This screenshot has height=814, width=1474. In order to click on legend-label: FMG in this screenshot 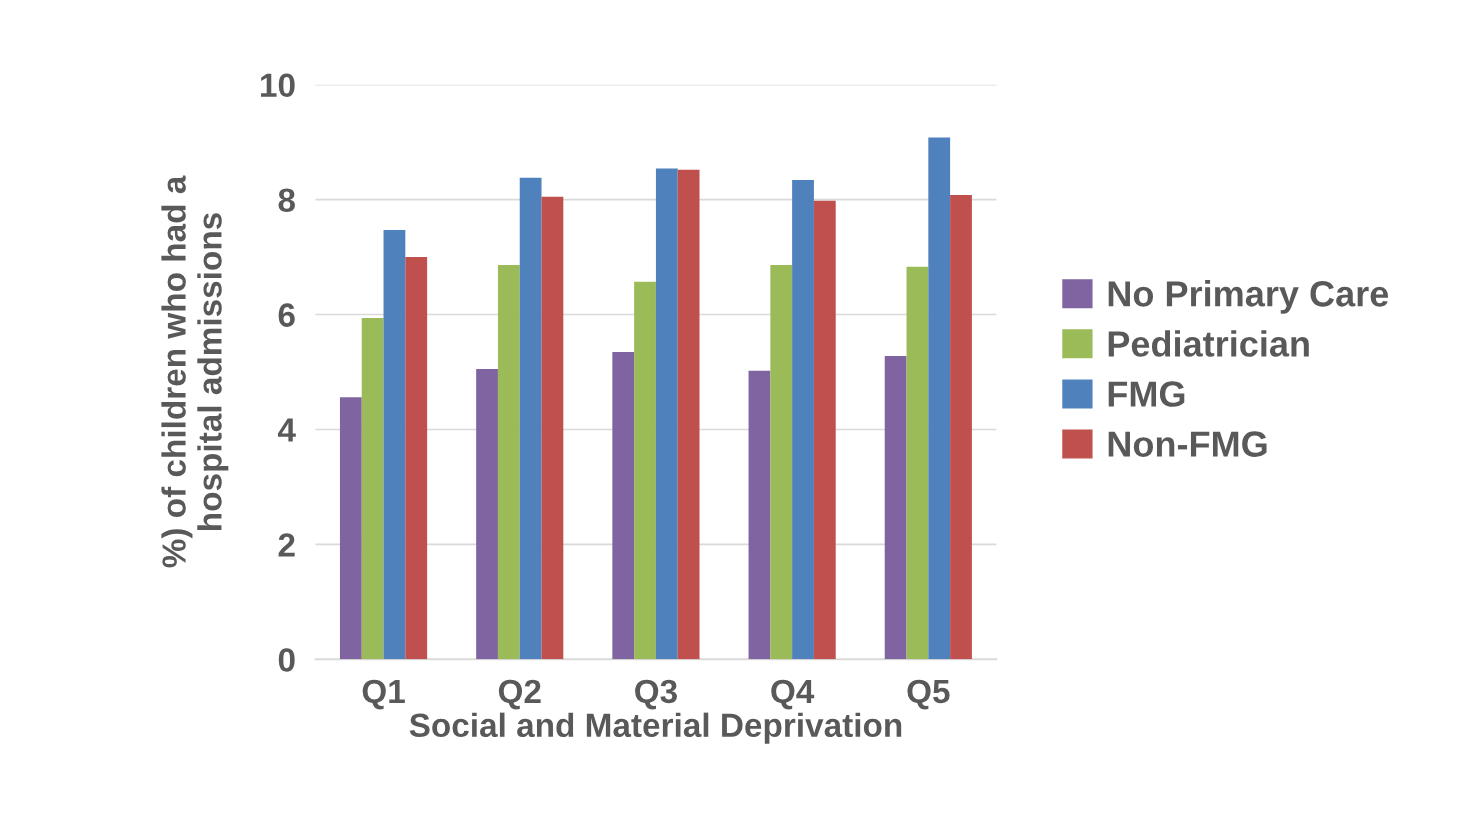, I will do `click(1146, 394)`.